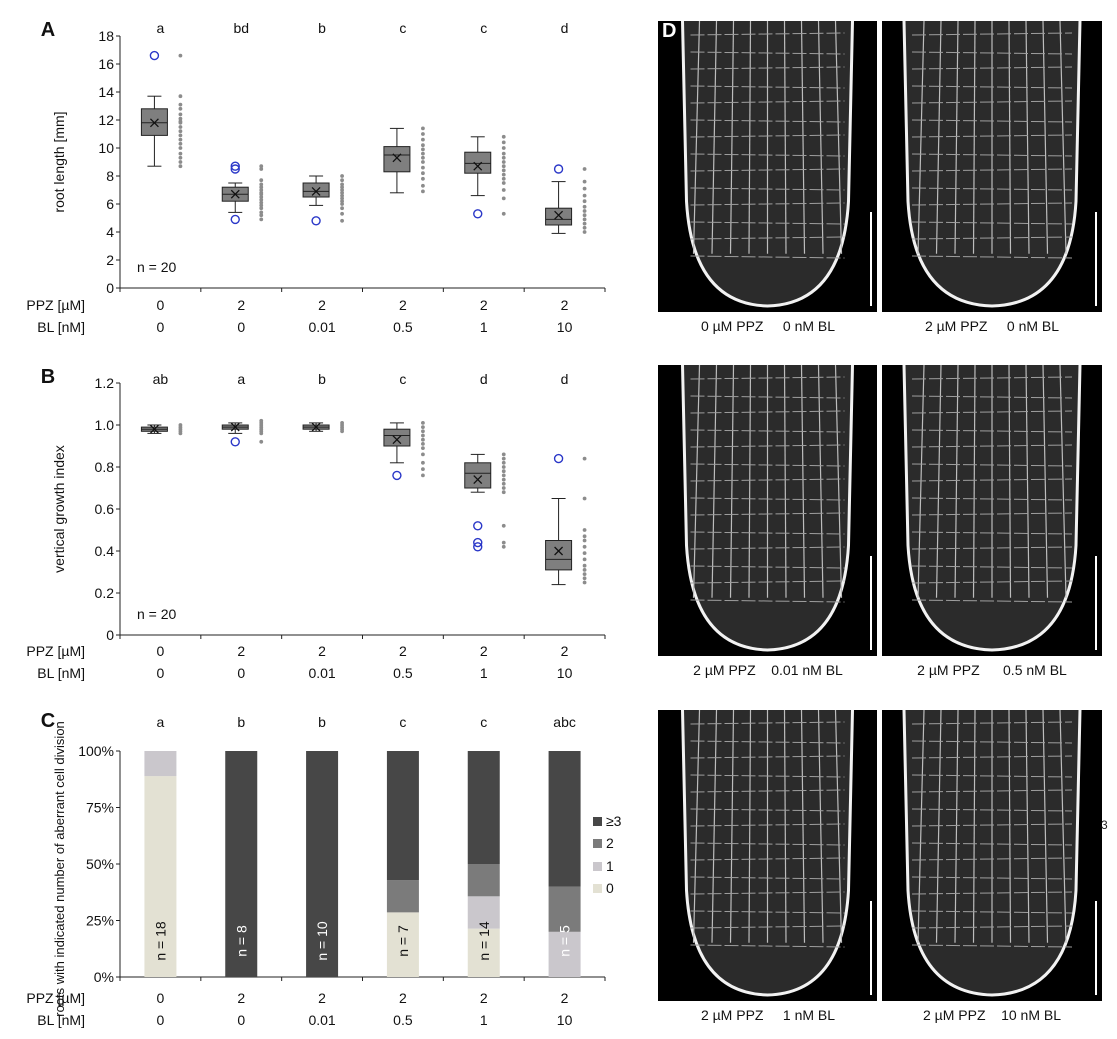 This screenshot has width=1117, height=1039. I want to click on ppz-row-label: PPZ [µM], so click(55, 651).